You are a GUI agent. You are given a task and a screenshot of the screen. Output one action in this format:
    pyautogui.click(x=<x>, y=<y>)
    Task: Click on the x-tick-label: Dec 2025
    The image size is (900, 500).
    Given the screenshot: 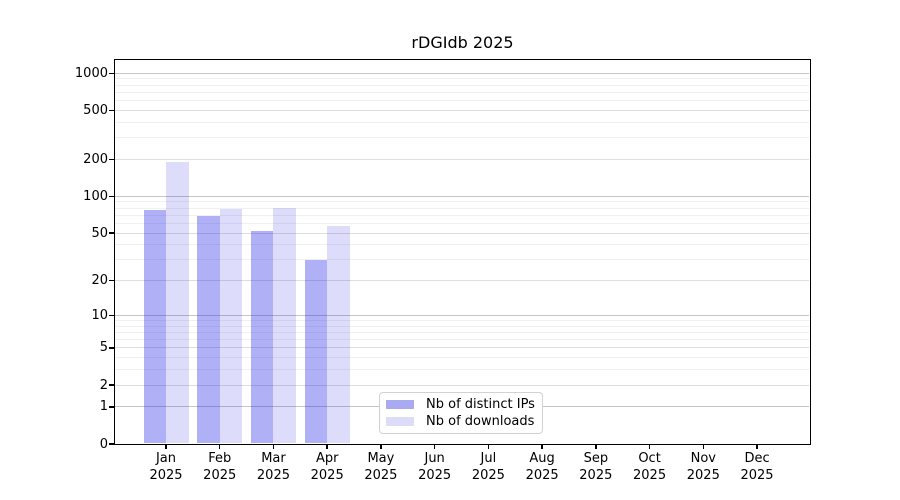 What is the action you would take?
    pyautogui.click(x=757, y=467)
    